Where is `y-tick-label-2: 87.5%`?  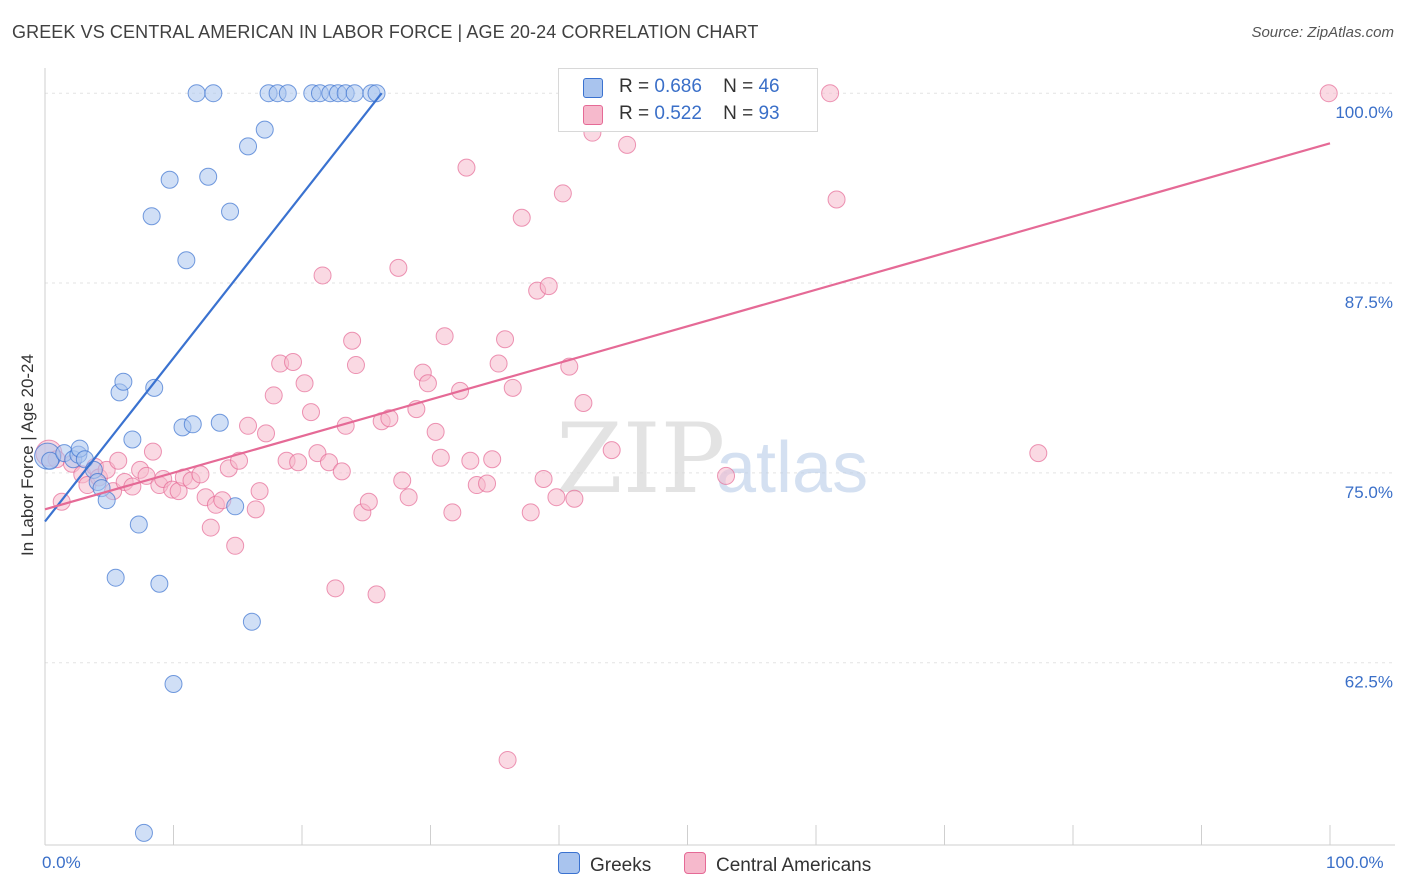
y-tick-label-2: 87.5% is located at coordinates (1369, 302).